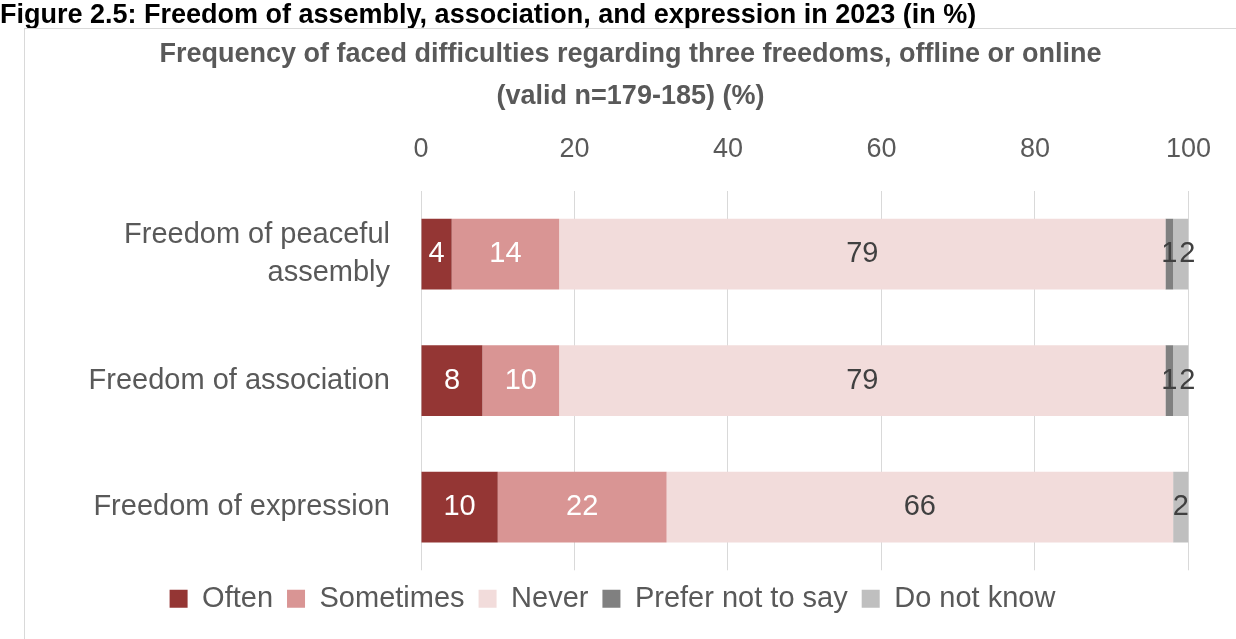 Image resolution: width=1236 pixels, height=639 pixels. What do you see at coordinates (257, 252) in the screenshot?
I see `y-tick-label: Freedom of peaceful assembly` at bounding box center [257, 252].